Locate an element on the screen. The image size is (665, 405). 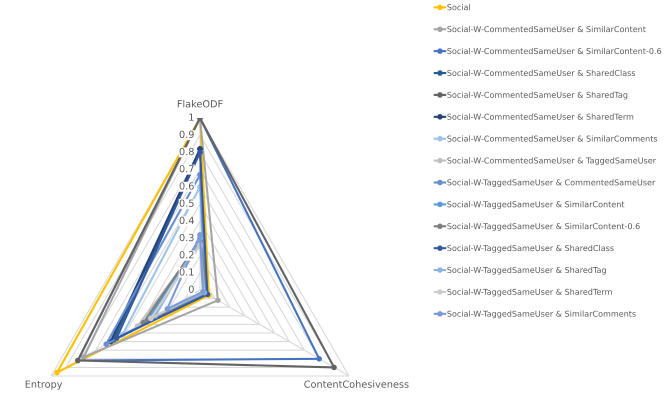
spoke-label: FlakeODF is located at coordinates (200, 104).